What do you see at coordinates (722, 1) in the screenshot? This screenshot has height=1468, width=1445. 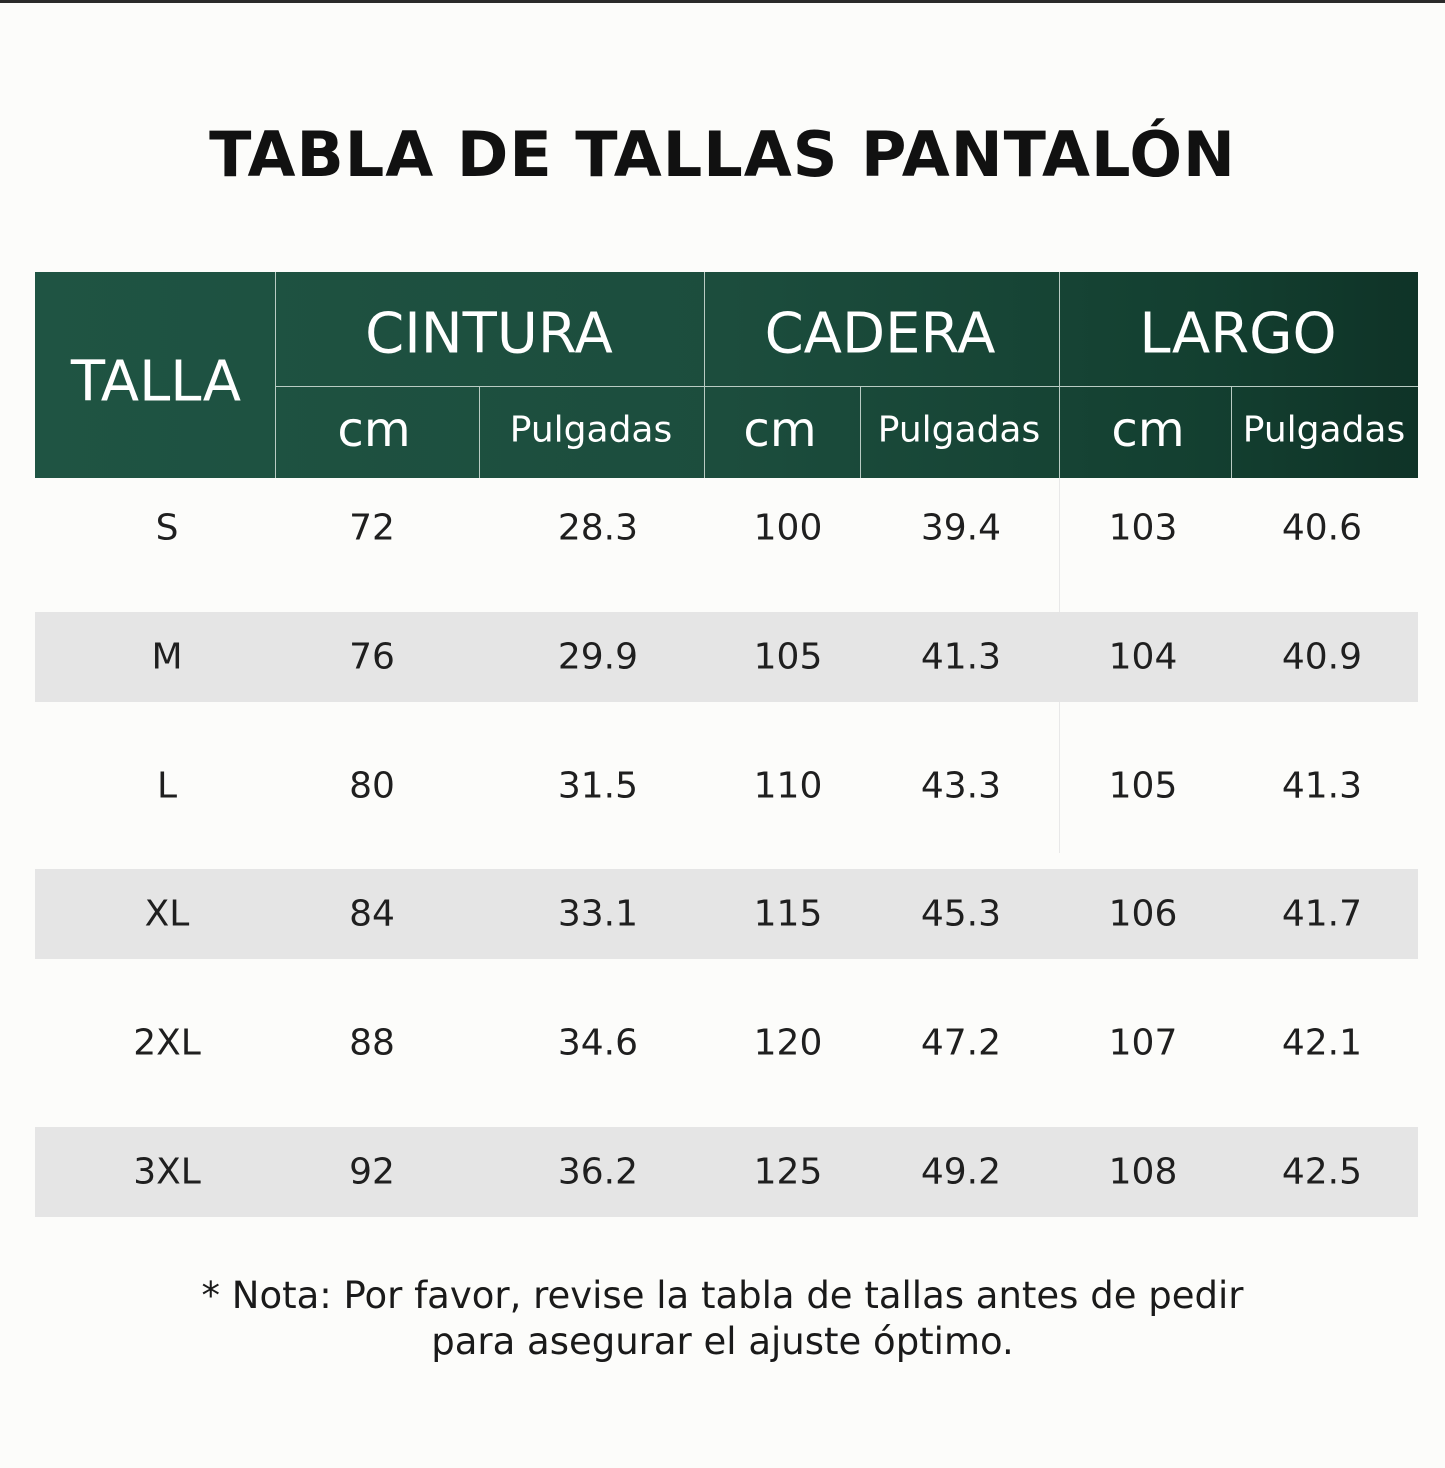 I see `top-border` at bounding box center [722, 1].